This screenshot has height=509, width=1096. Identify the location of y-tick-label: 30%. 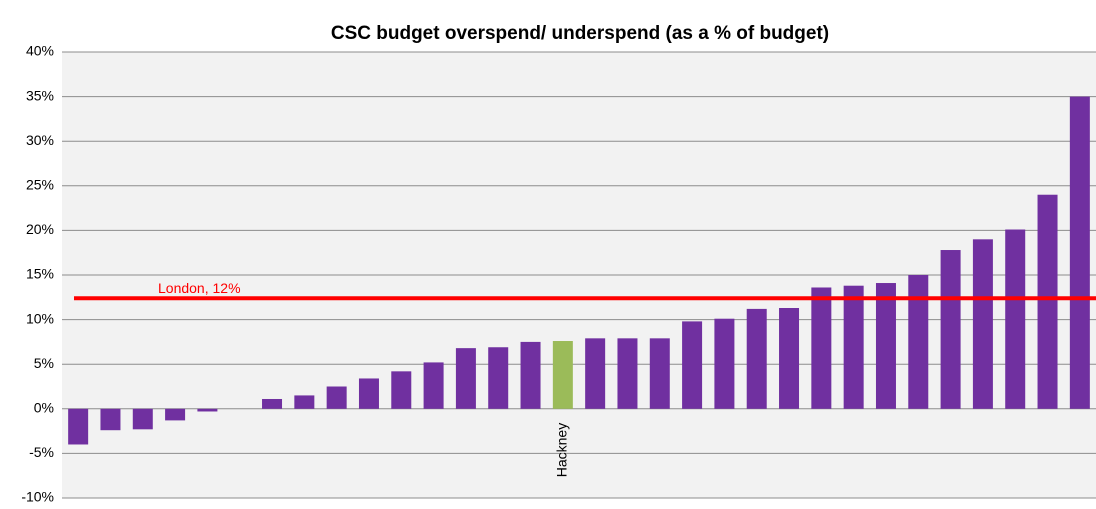
(40, 140).